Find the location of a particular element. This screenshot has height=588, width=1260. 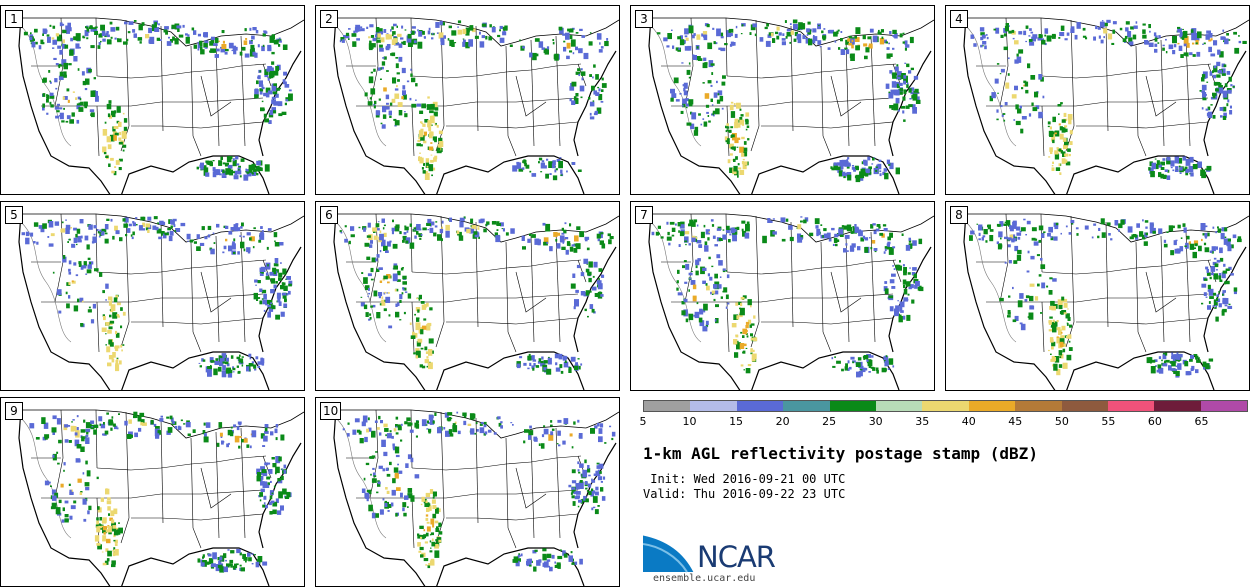

ensemble-member-panel: 6 is located at coordinates (467, 296).